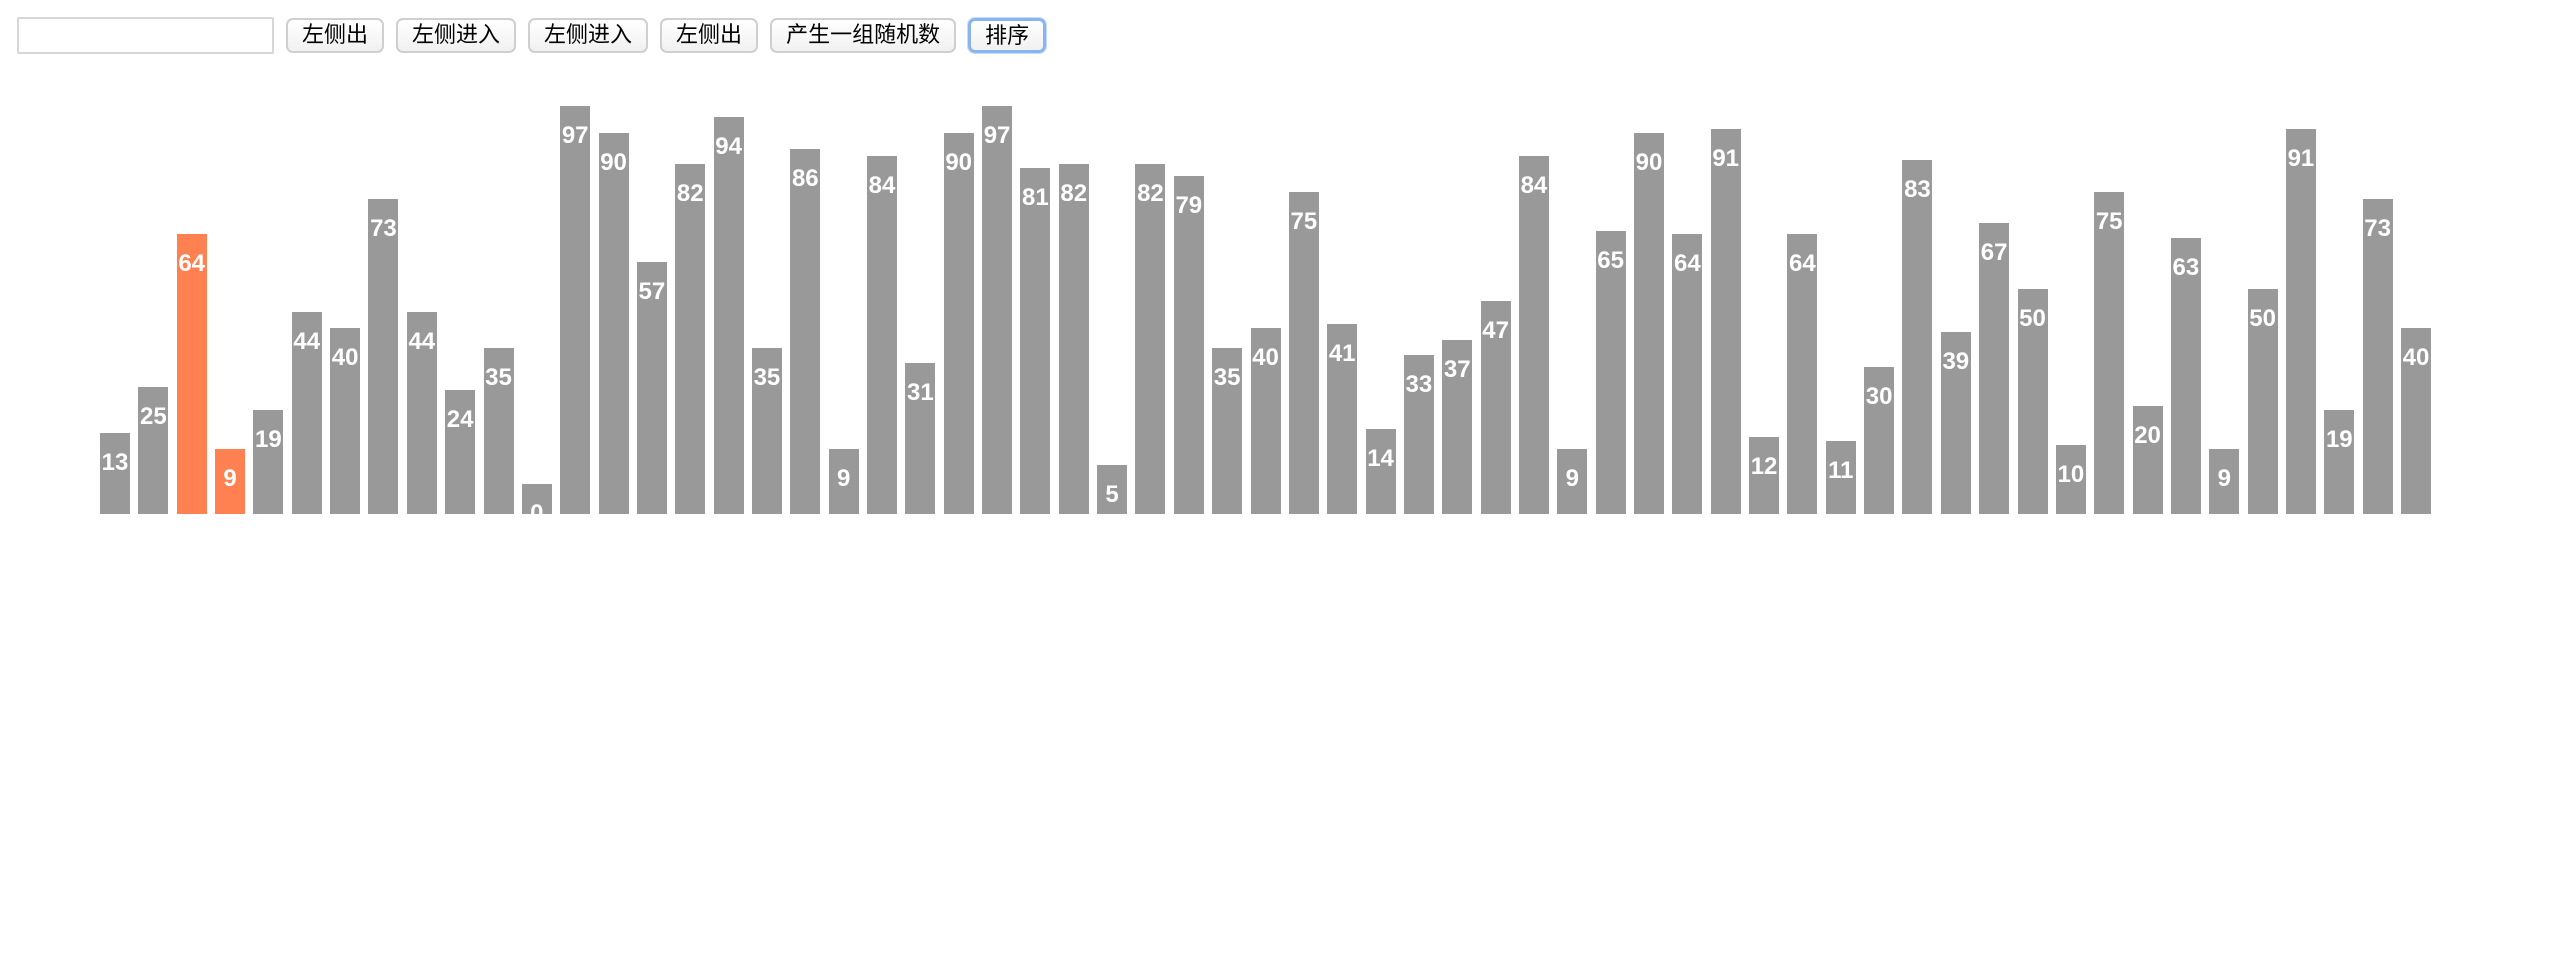 The height and width of the screenshot is (970, 2558). What do you see at coordinates (709, 35) in the screenshot?
I see `left-out-button-2: 左侧出` at bounding box center [709, 35].